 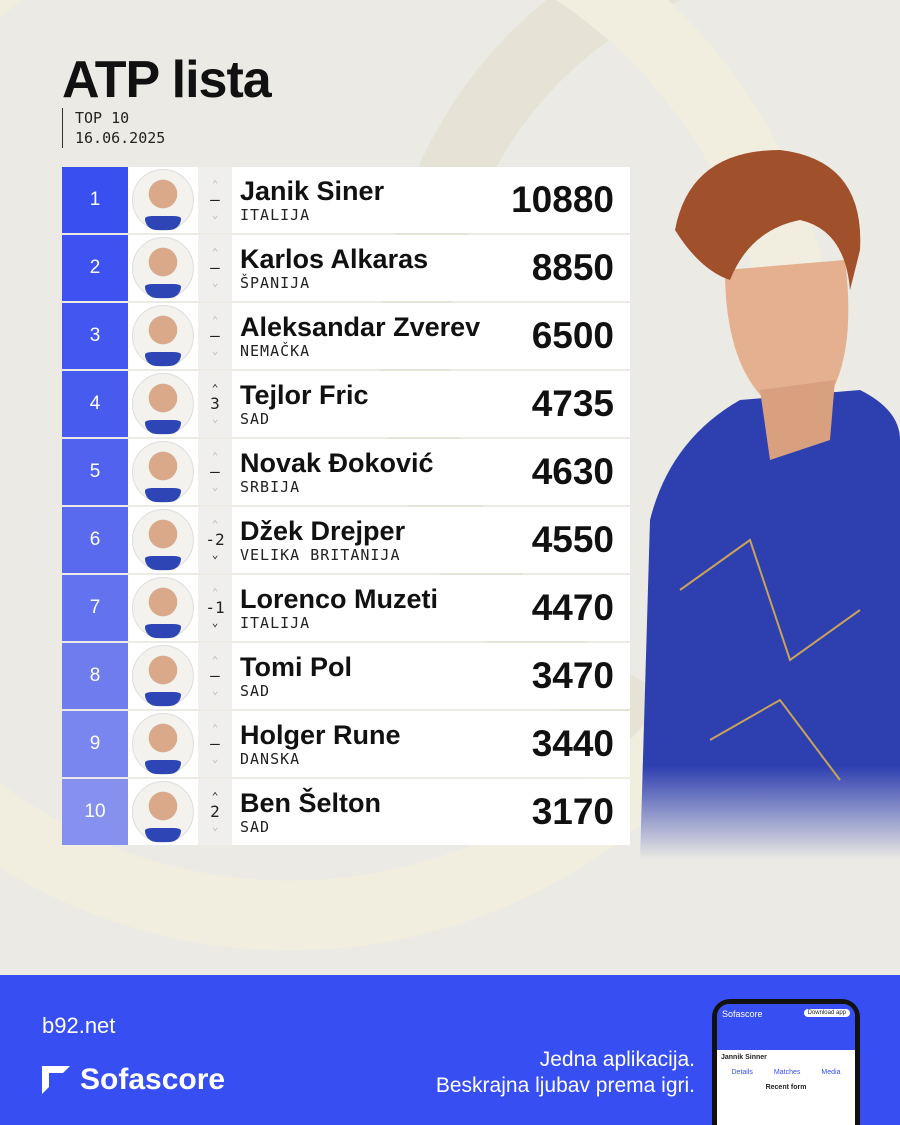 What do you see at coordinates (167, 80) in the screenshot?
I see `page-title: ATP lista` at bounding box center [167, 80].